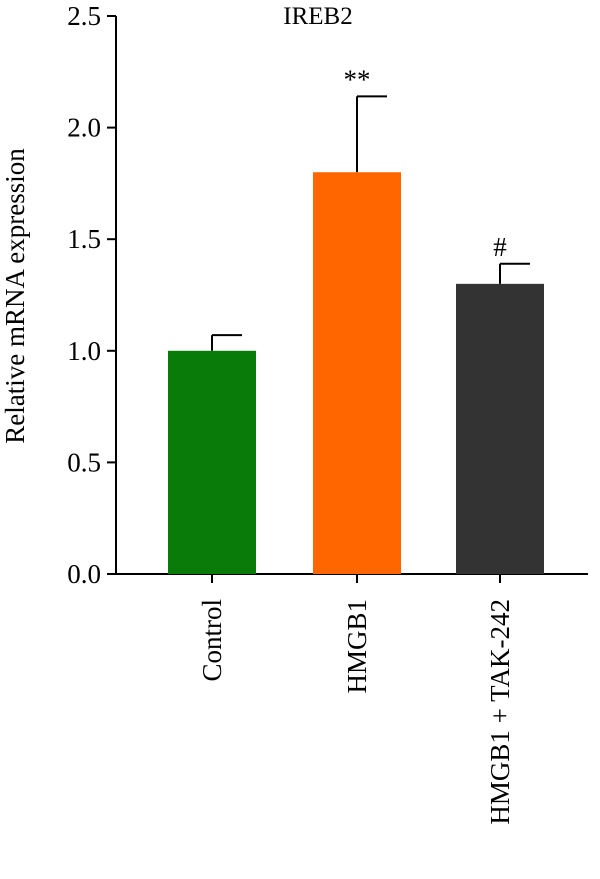 This screenshot has width=600, height=879. Describe the element at coordinates (91, 295) in the screenshot. I see `y-axis-ticks: 0.0 0.5 1.0 1.5 2.0 2.5` at that location.